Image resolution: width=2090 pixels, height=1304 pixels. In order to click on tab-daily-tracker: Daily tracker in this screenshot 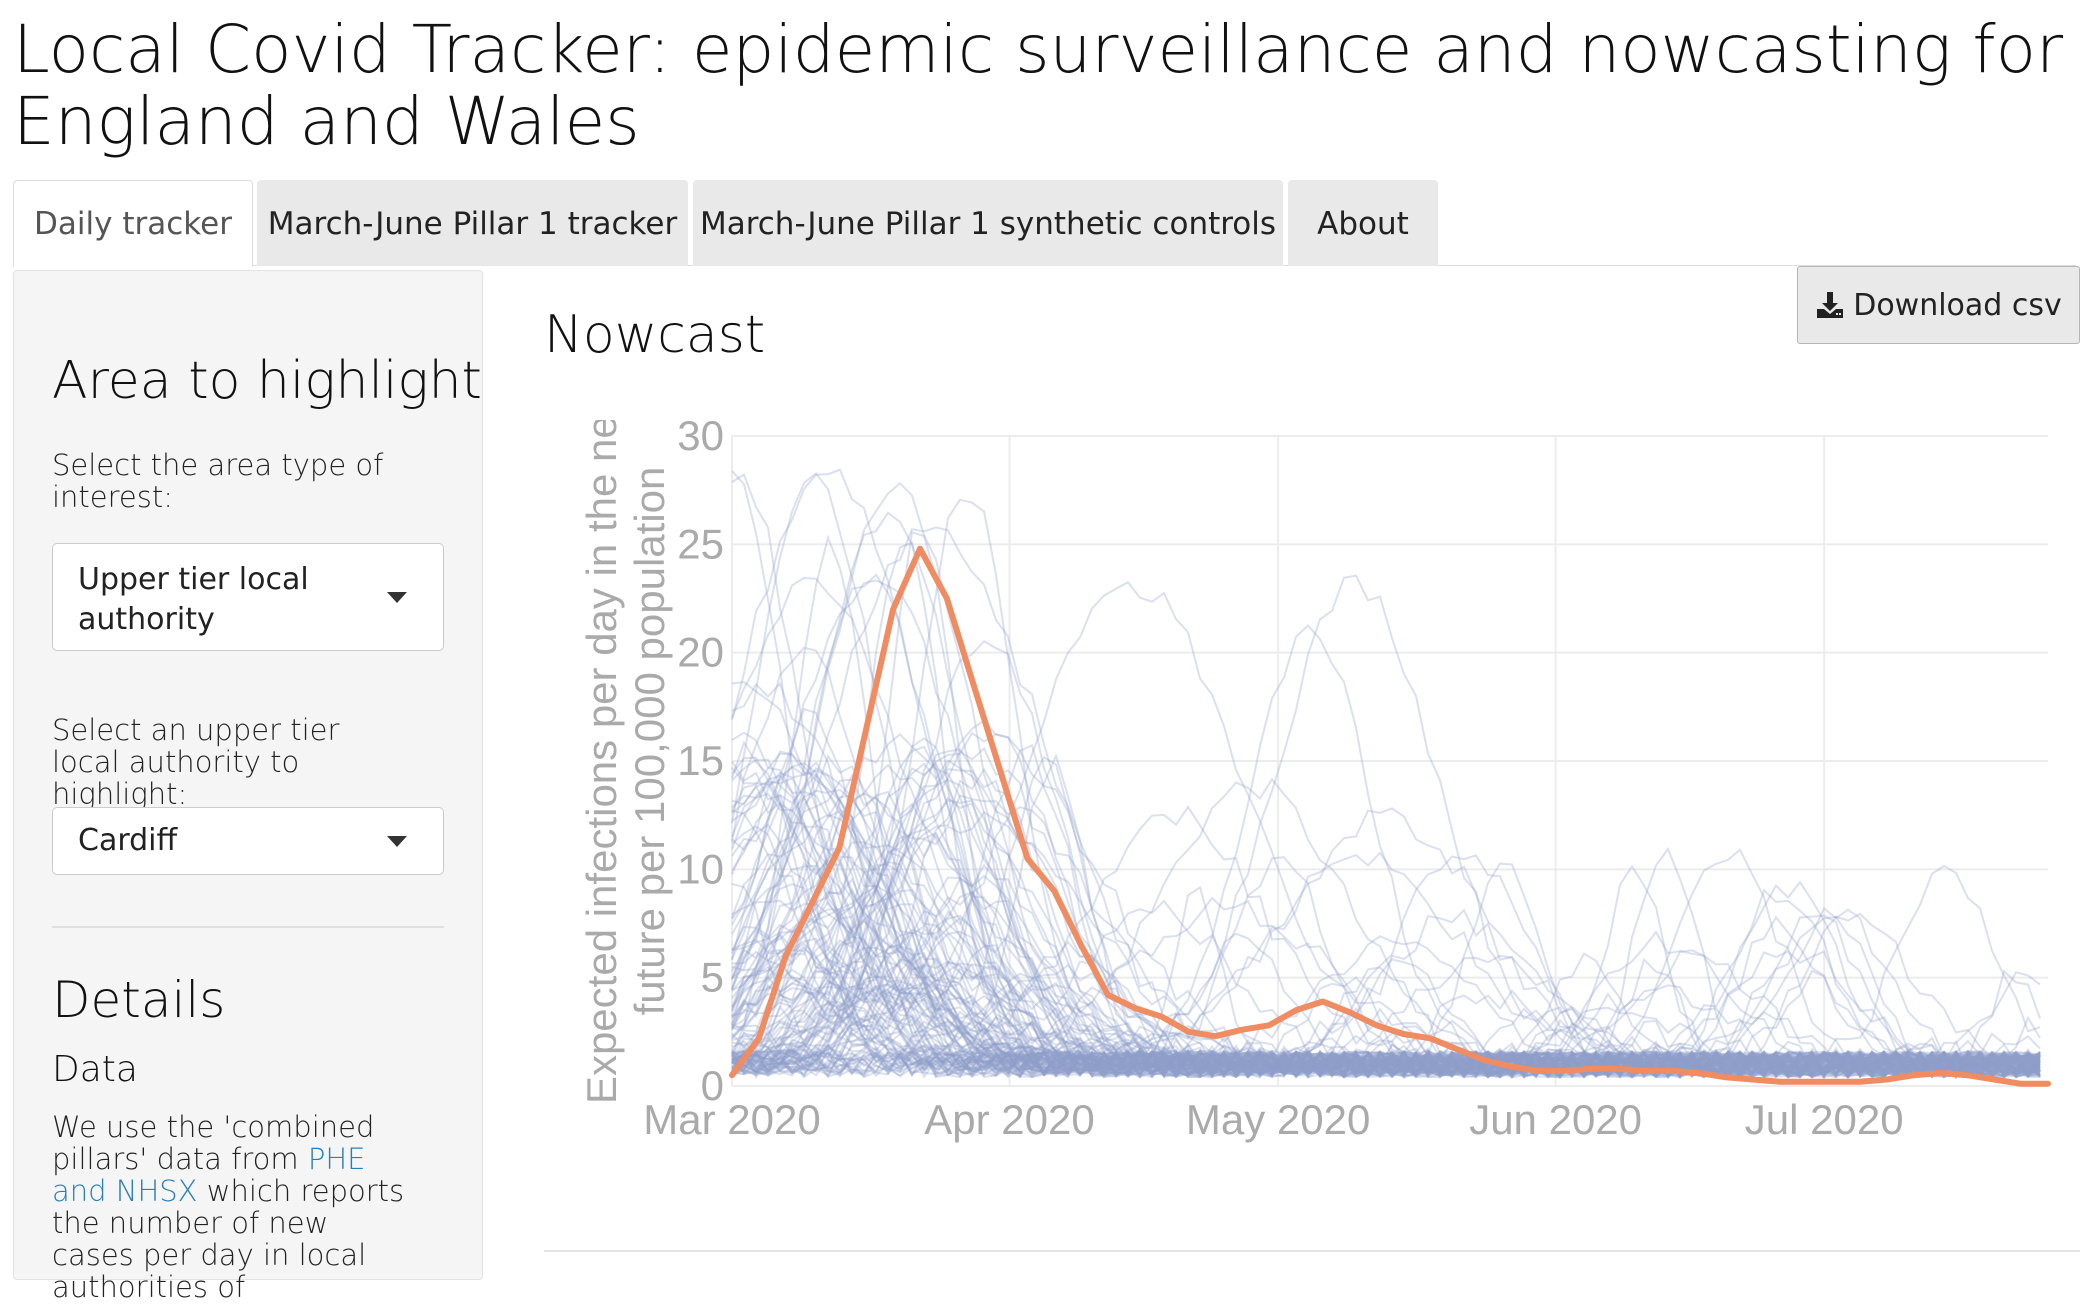, I will do `click(133, 223)`.